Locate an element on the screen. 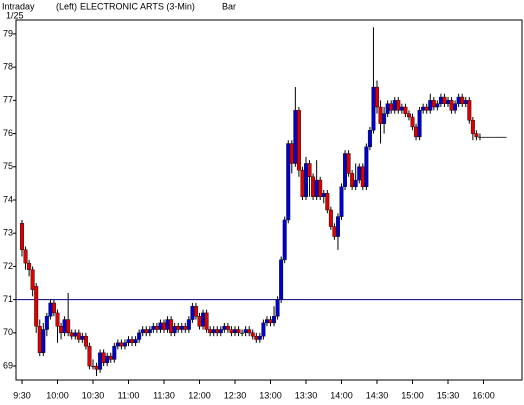  y-tick-label: 74 is located at coordinates (8, 199).